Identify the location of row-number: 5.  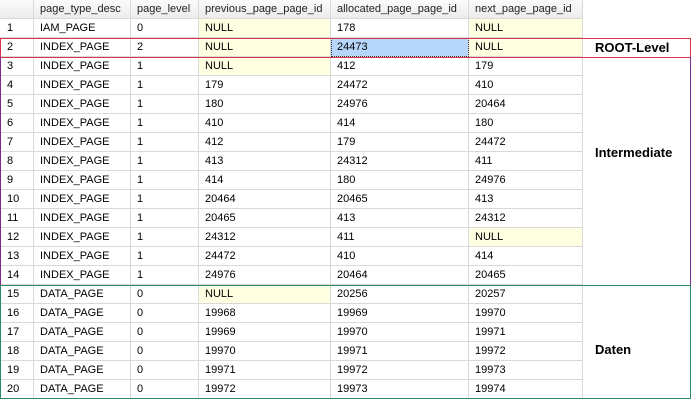
(17, 104).